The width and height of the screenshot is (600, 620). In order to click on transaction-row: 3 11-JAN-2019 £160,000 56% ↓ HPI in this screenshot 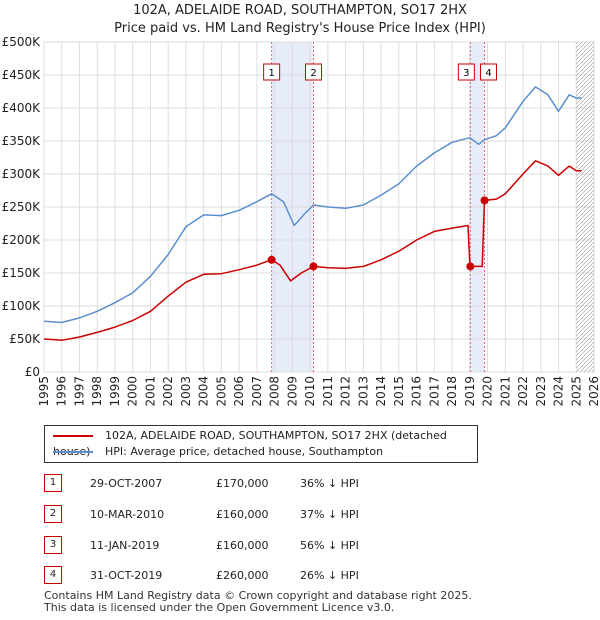, I will do `click(264, 546)`.